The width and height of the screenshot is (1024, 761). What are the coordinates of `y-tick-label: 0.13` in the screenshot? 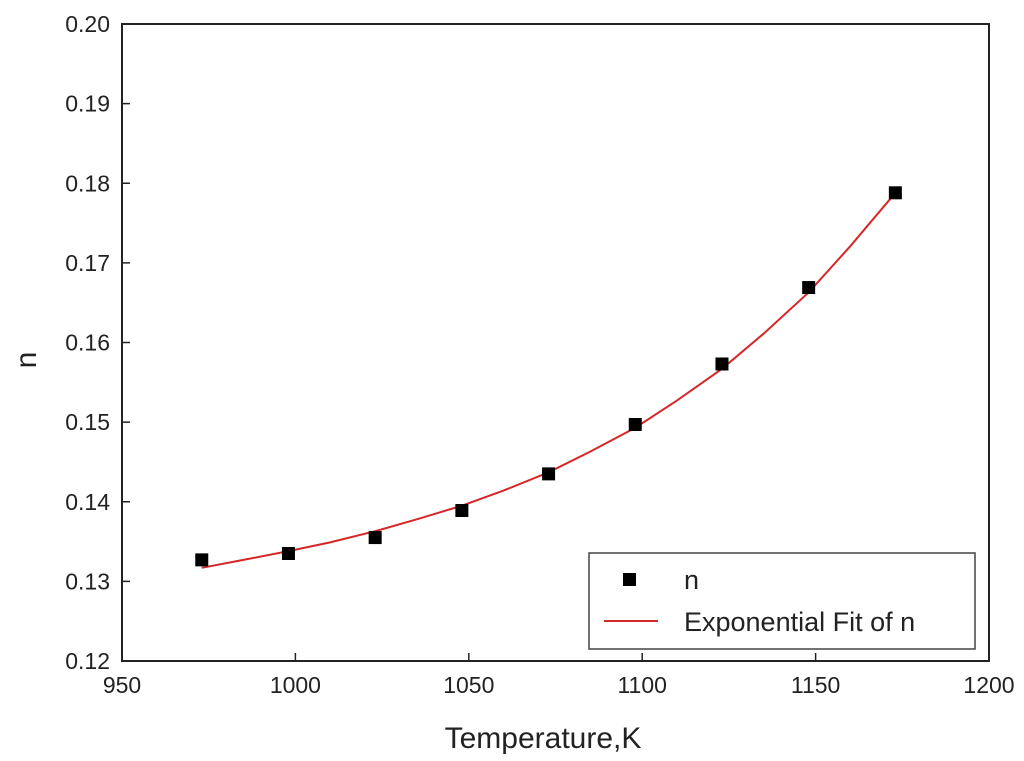 It's located at (87, 581).